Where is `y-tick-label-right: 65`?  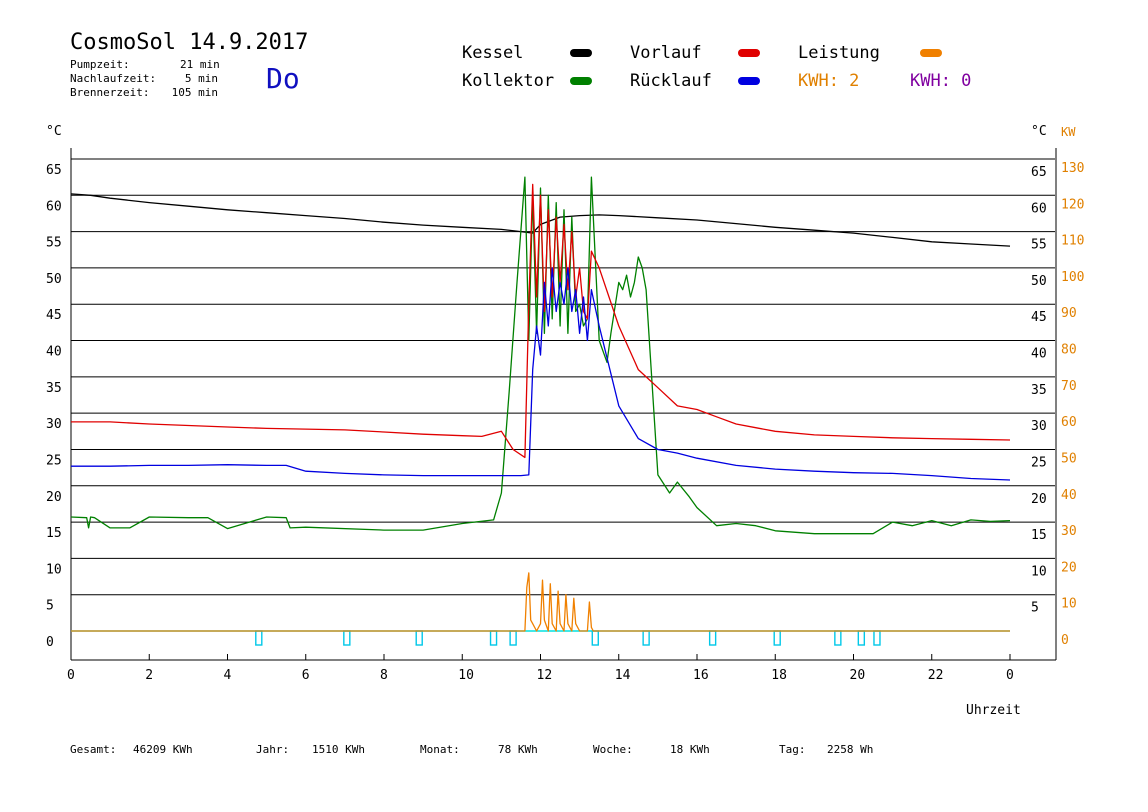 y-tick-label-right: 65 is located at coordinates (1039, 172).